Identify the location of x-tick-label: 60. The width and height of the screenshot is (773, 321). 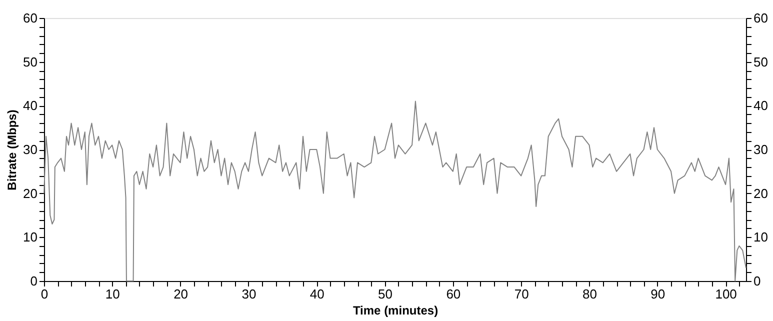
(453, 294).